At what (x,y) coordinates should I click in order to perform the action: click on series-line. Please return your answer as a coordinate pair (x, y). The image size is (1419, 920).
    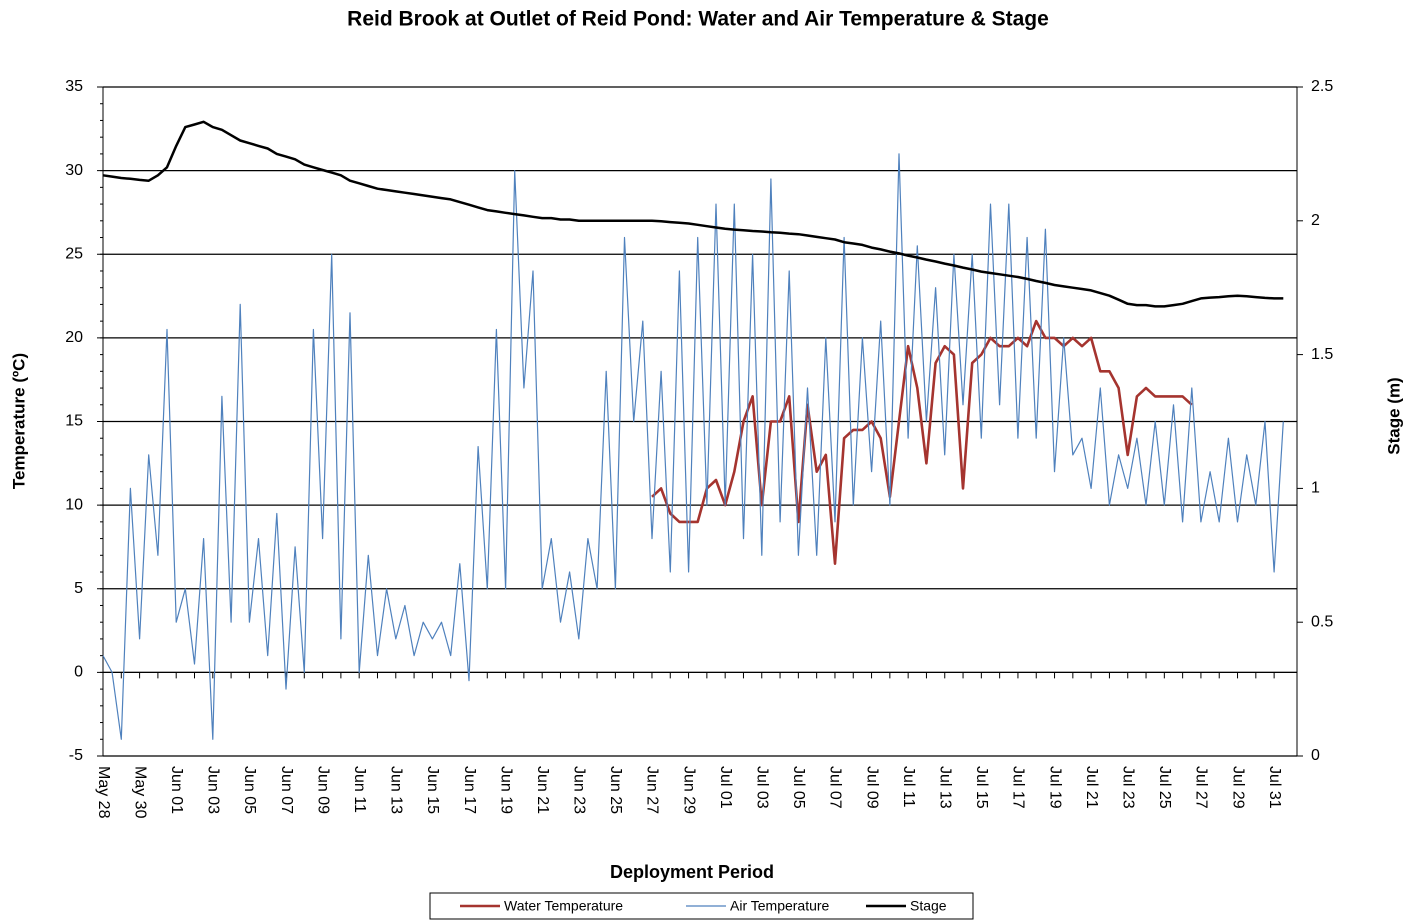
    Looking at the image, I should click on (922, 442).